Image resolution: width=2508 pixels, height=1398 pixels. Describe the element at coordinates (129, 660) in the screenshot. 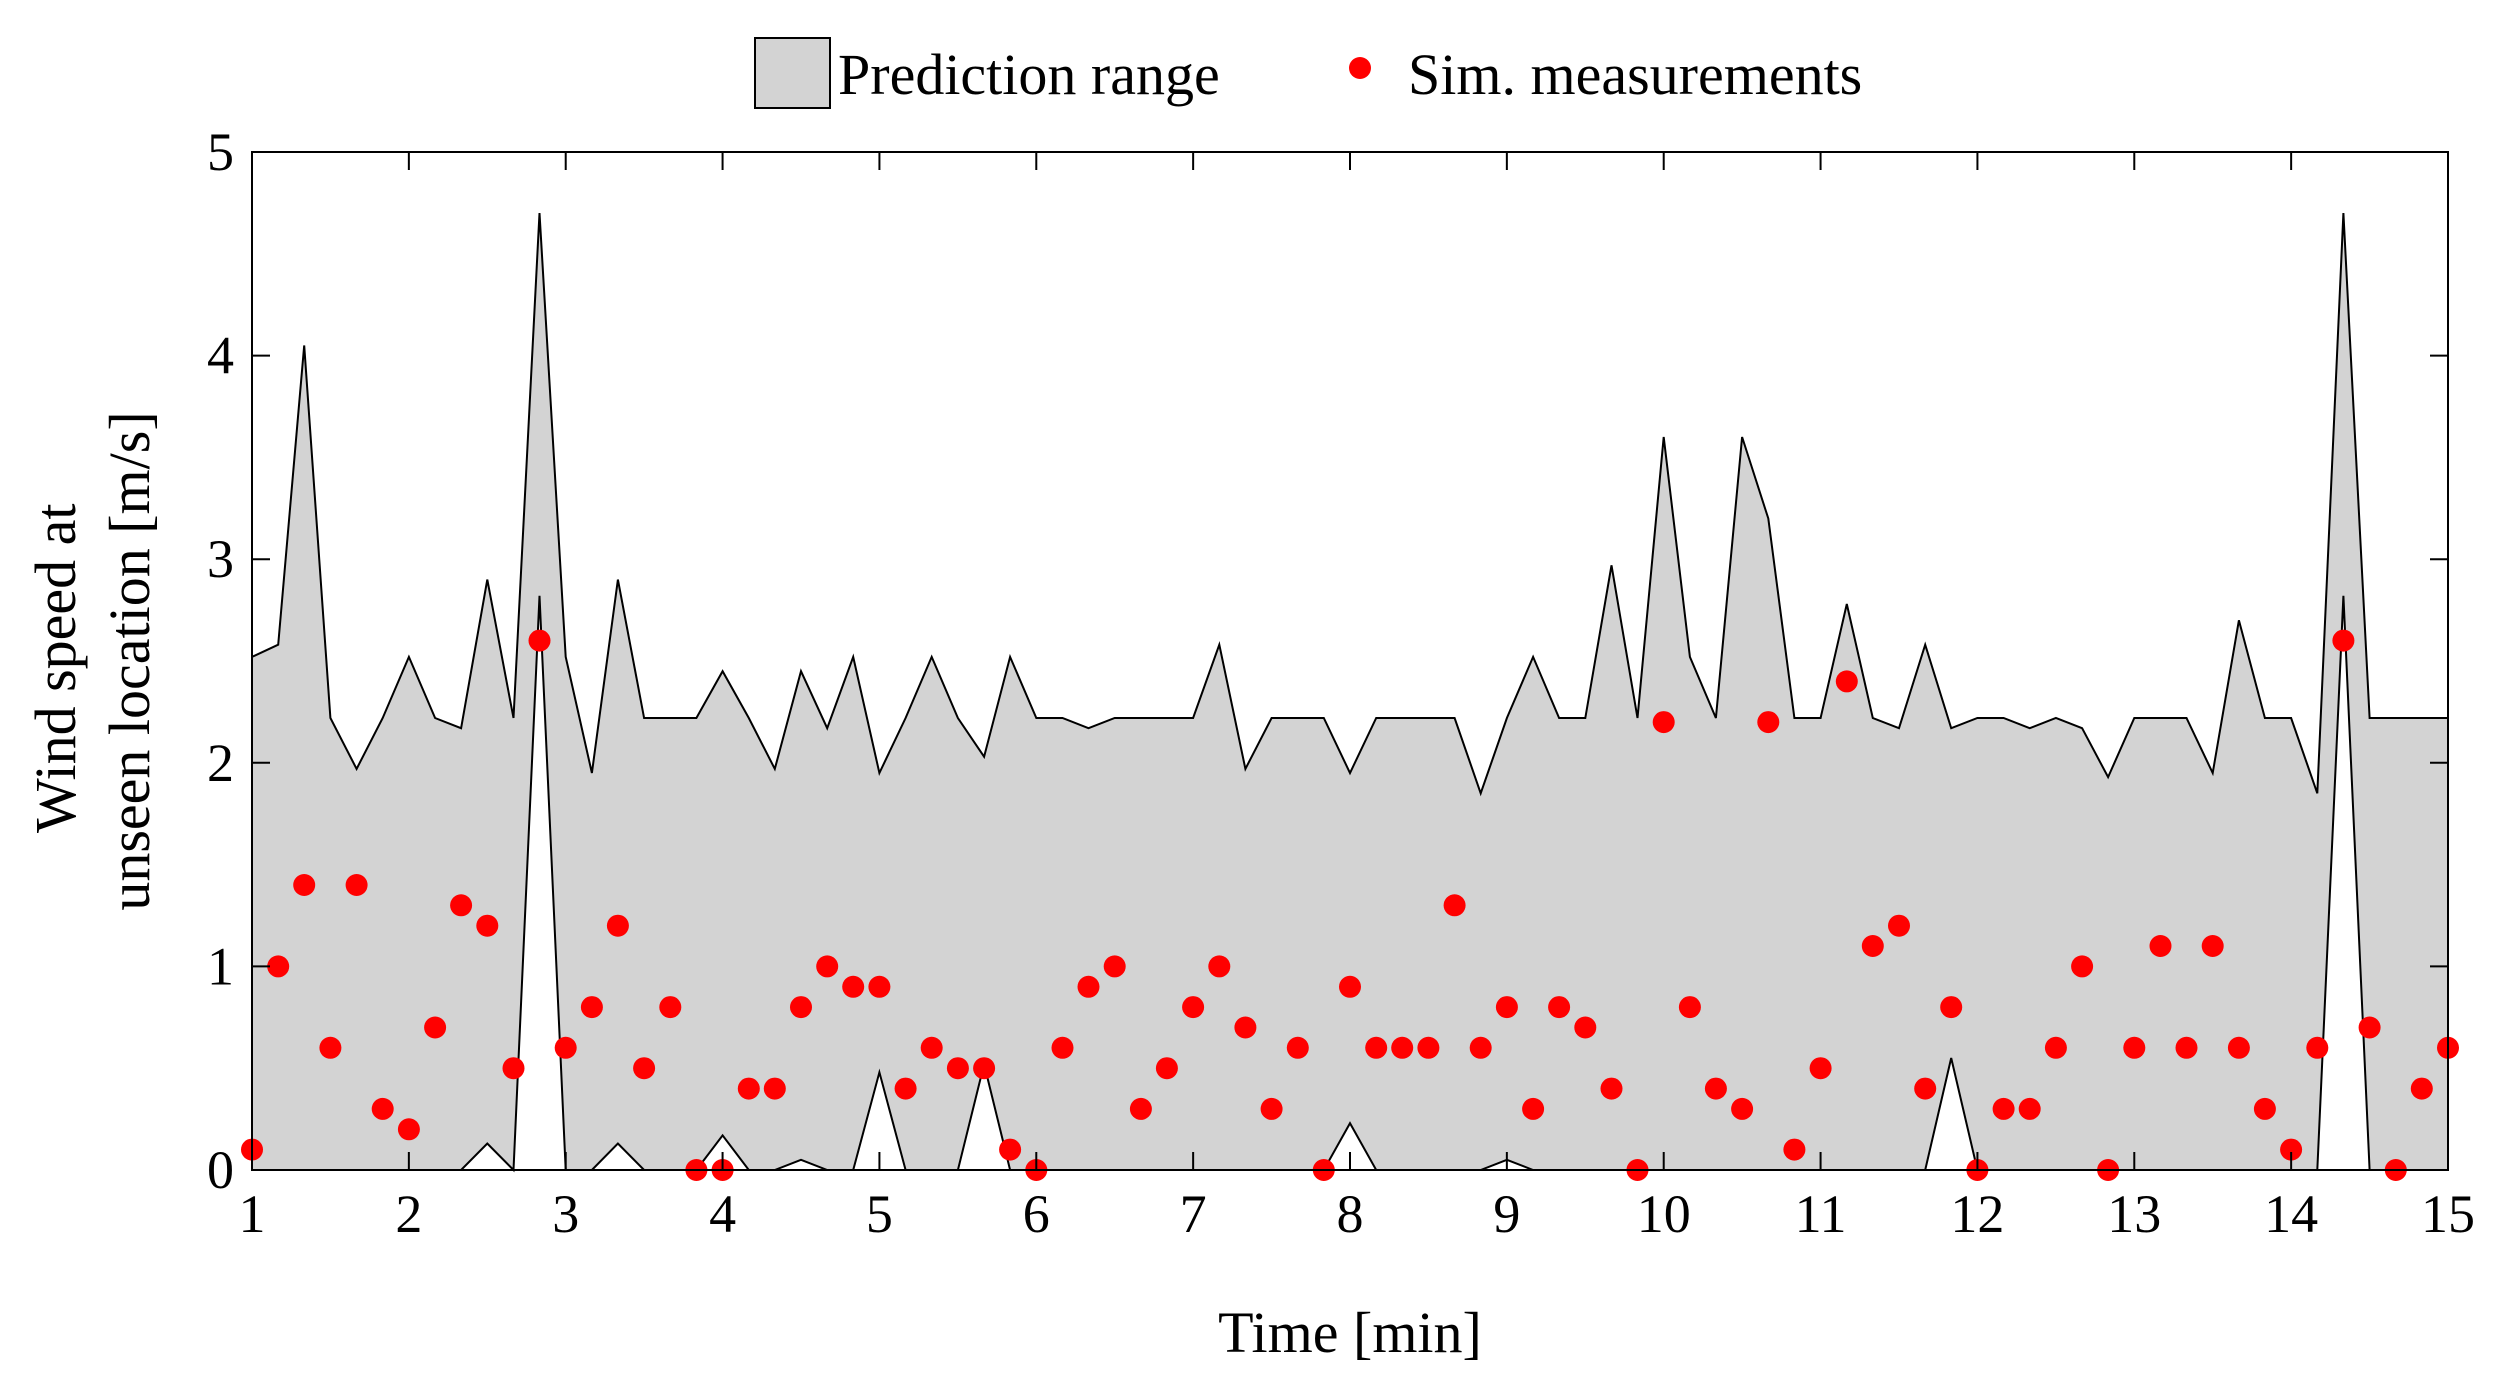

I see `y-axis-label-line-2: unseen location [m/s]` at that location.